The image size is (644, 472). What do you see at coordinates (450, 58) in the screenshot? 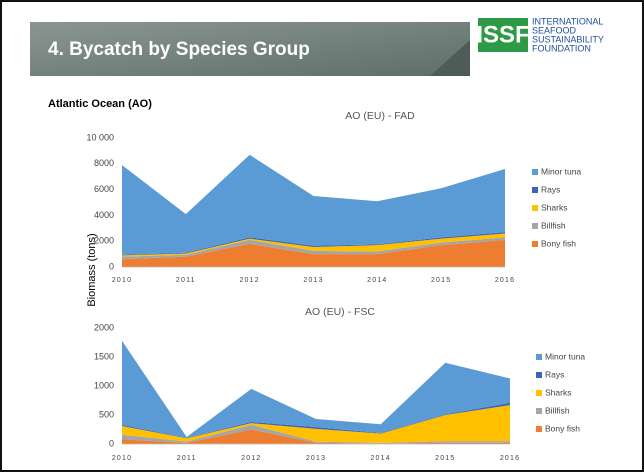
I see `header-corner` at bounding box center [450, 58].